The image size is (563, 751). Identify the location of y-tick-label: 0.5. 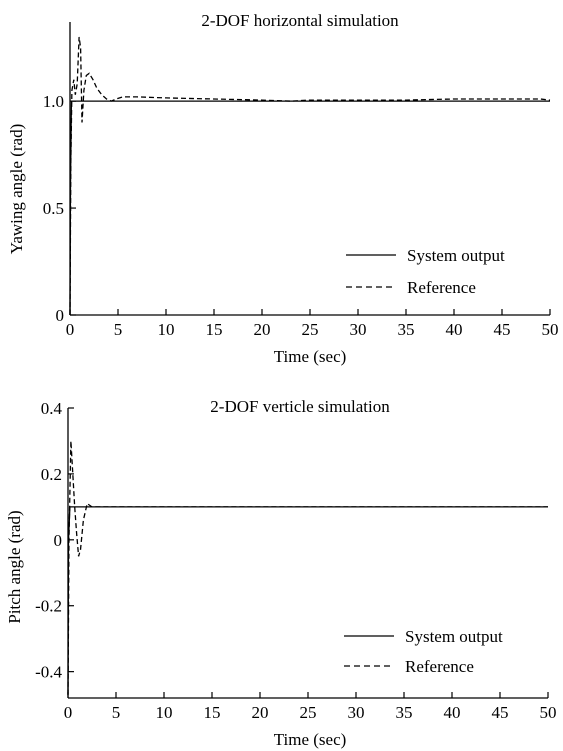
(53, 208).